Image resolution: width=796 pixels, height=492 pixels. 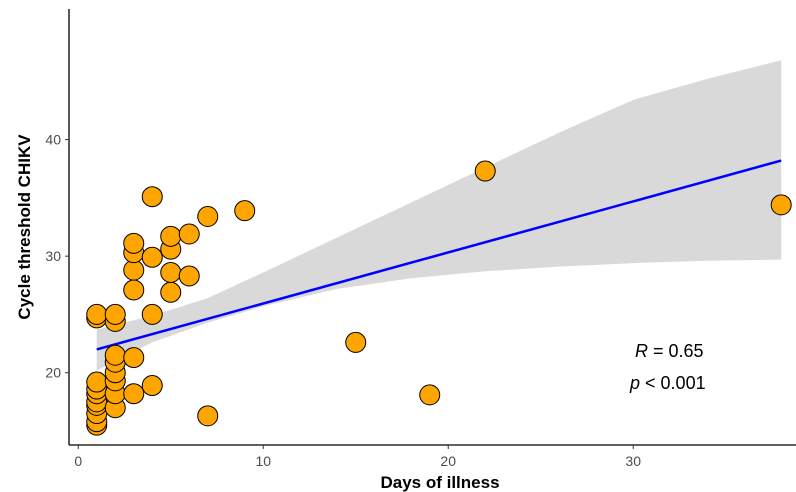 What do you see at coordinates (263, 461) in the screenshot?
I see `x-tick-label: 10` at bounding box center [263, 461].